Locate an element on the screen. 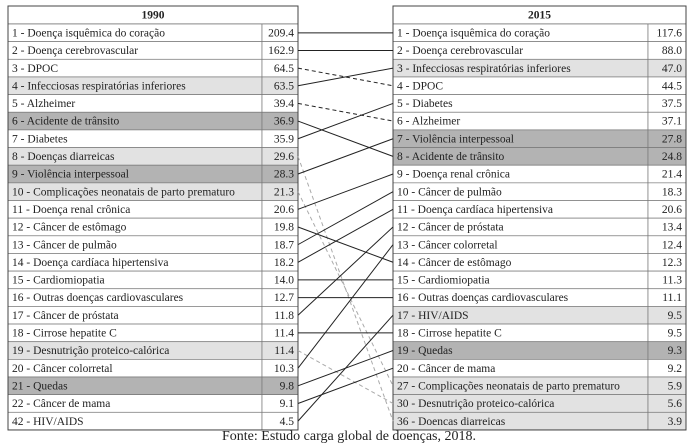 This screenshot has height=447, width=699. row-label: 12 - Câncer de próstata is located at coordinates (450, 228).